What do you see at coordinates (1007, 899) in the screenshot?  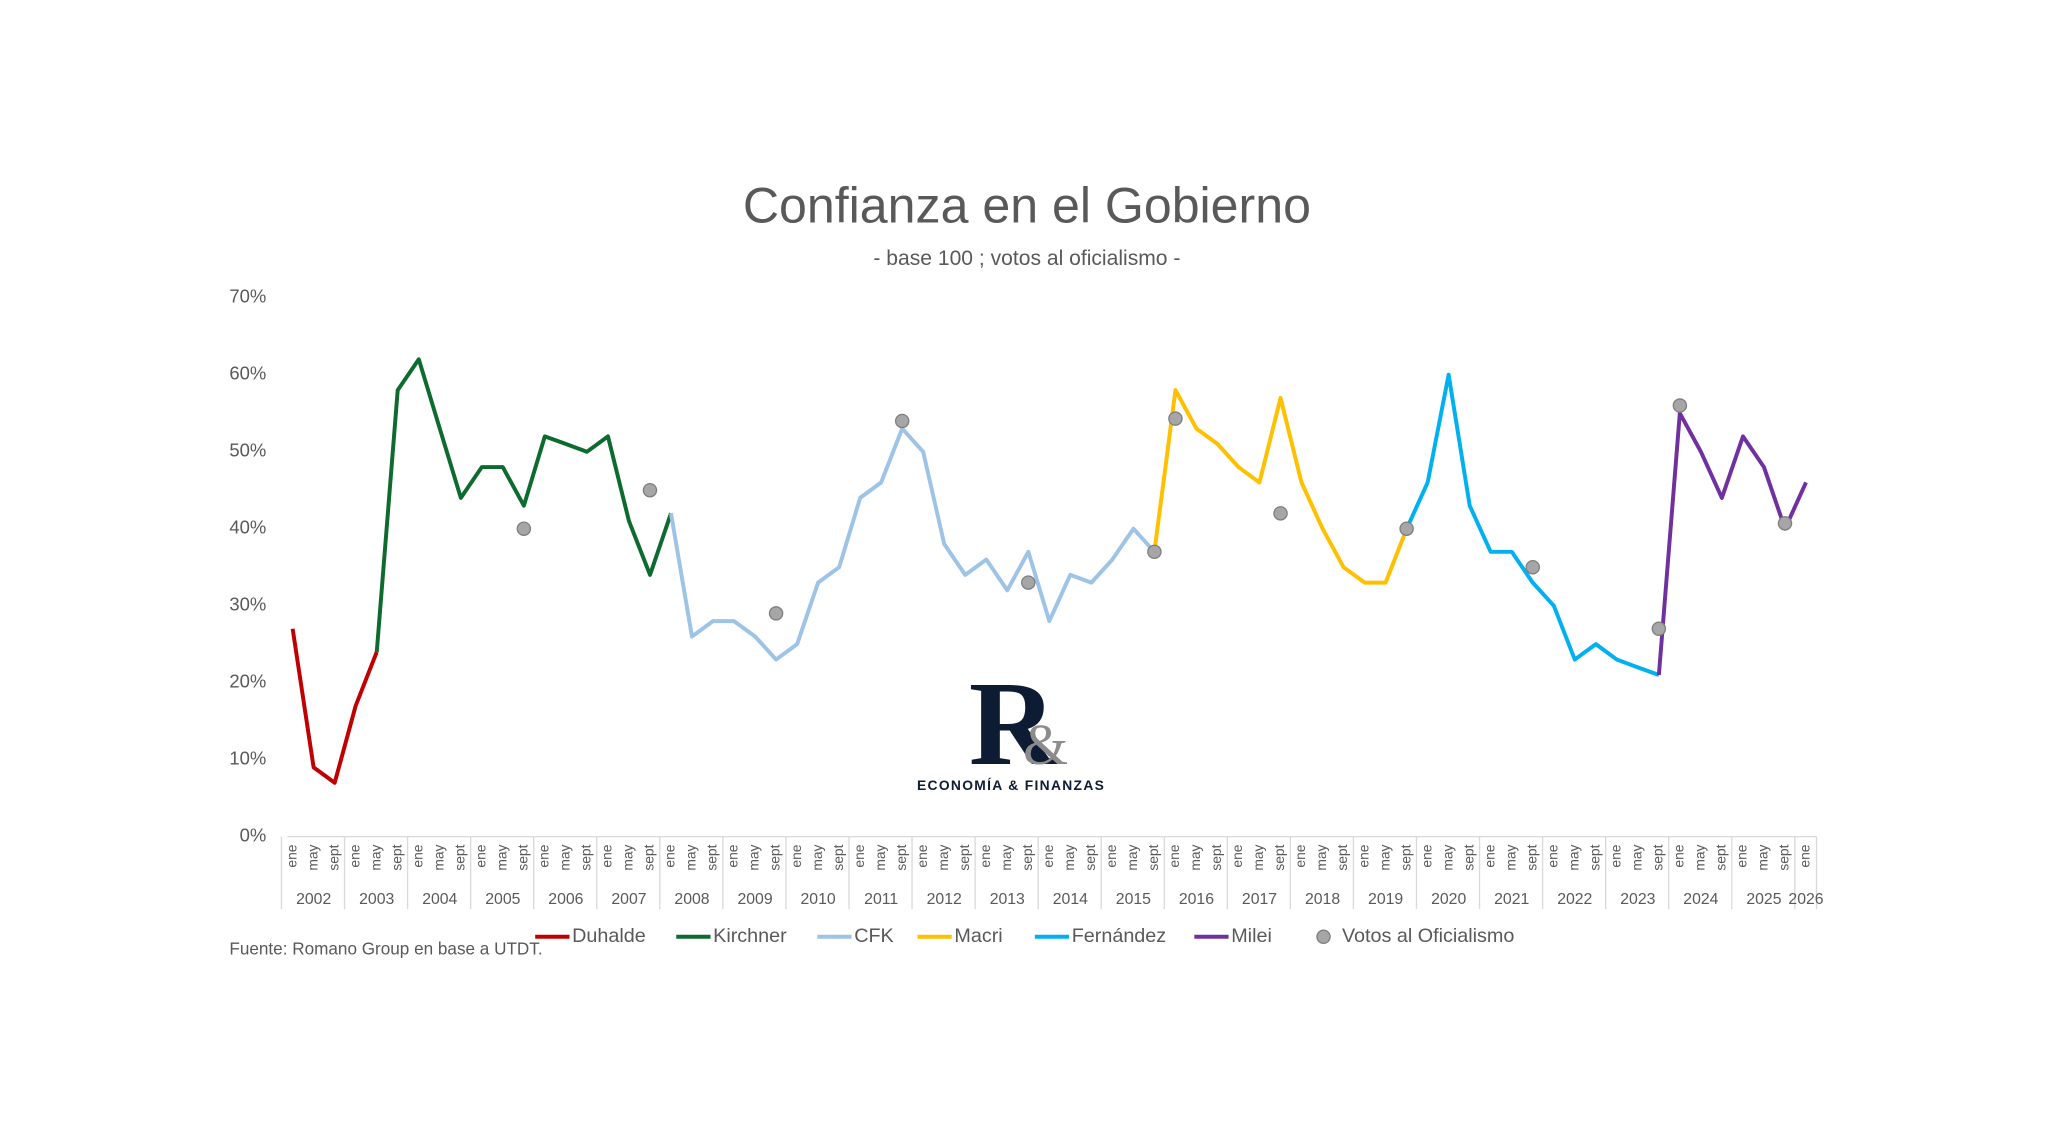 I see `year-label: 2013` at bounding box center [1007, 899].